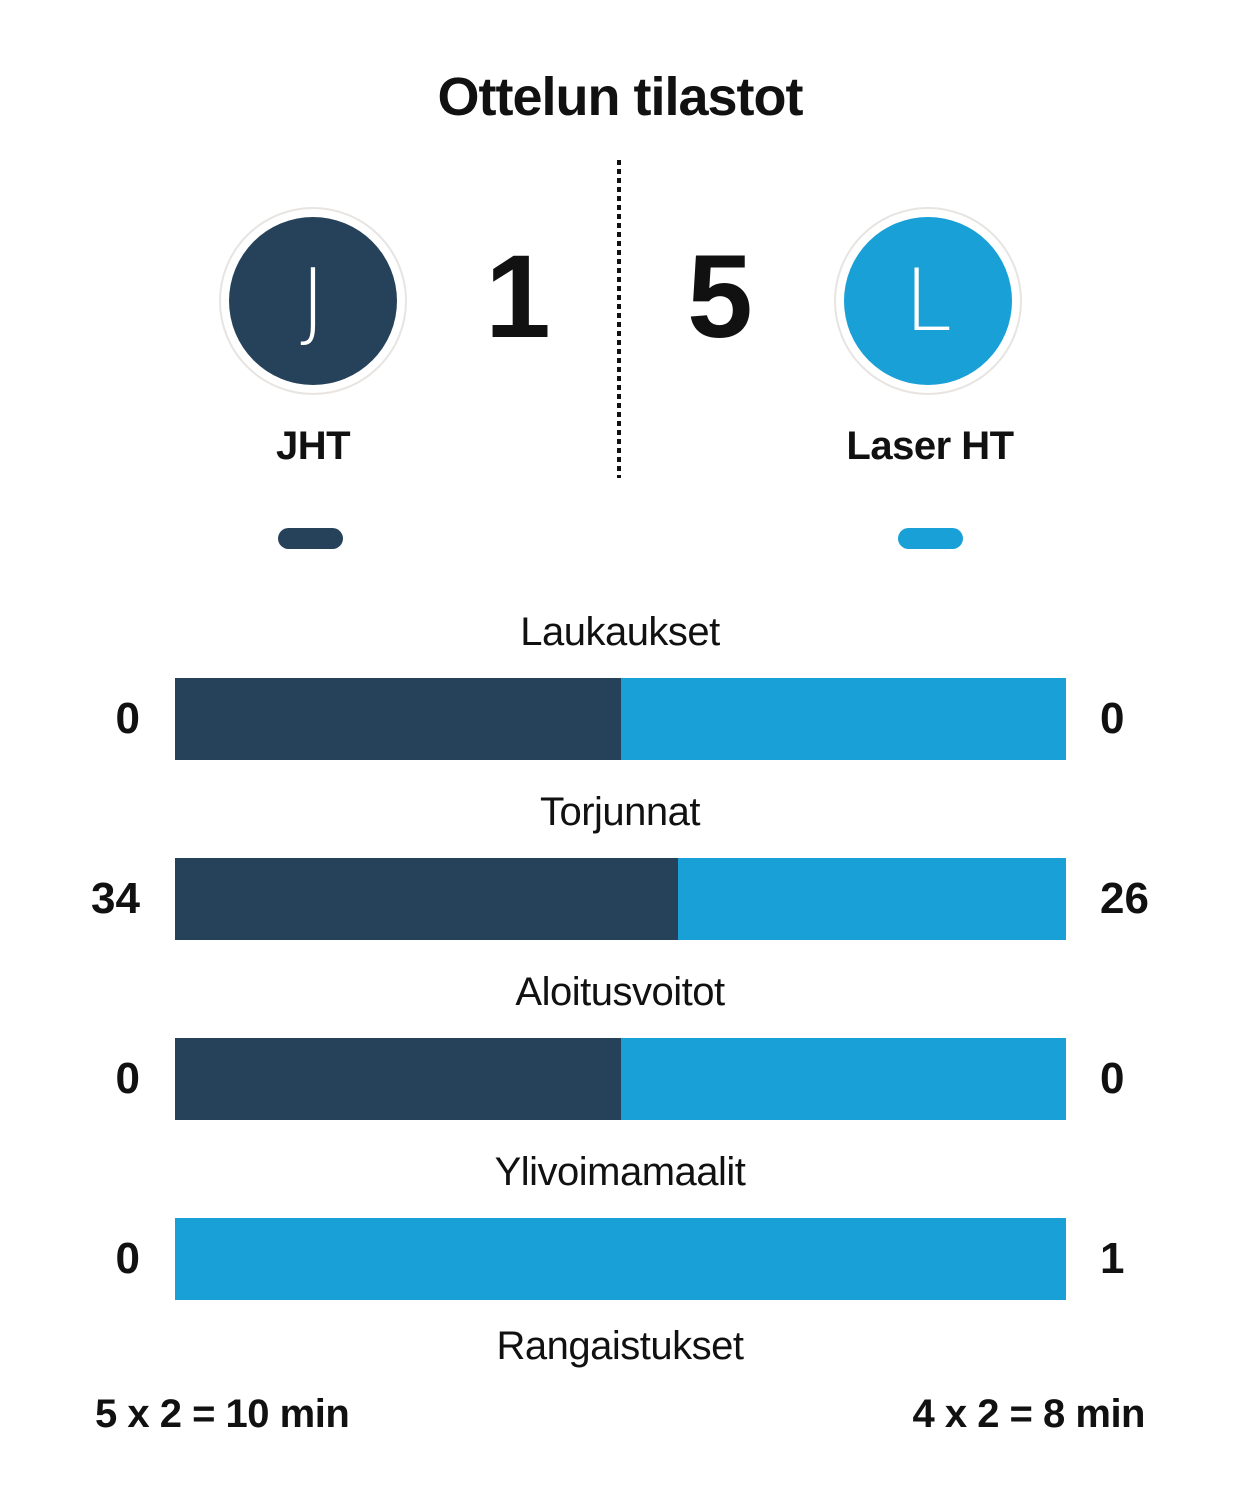 The image size is (1240, 1500). What do you see at coordinates (620, 992) in the screenshot?
I see `stat-label-aloitusvoitot: Aloitusvoitot` at bounding box center [620, 992].